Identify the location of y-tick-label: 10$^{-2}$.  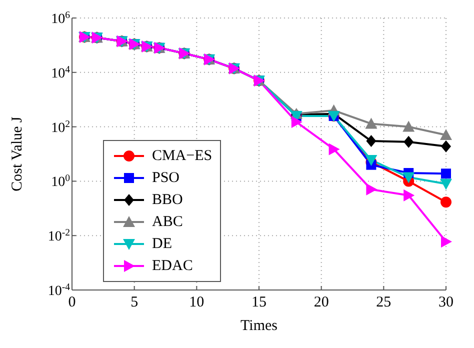
(59, 236).